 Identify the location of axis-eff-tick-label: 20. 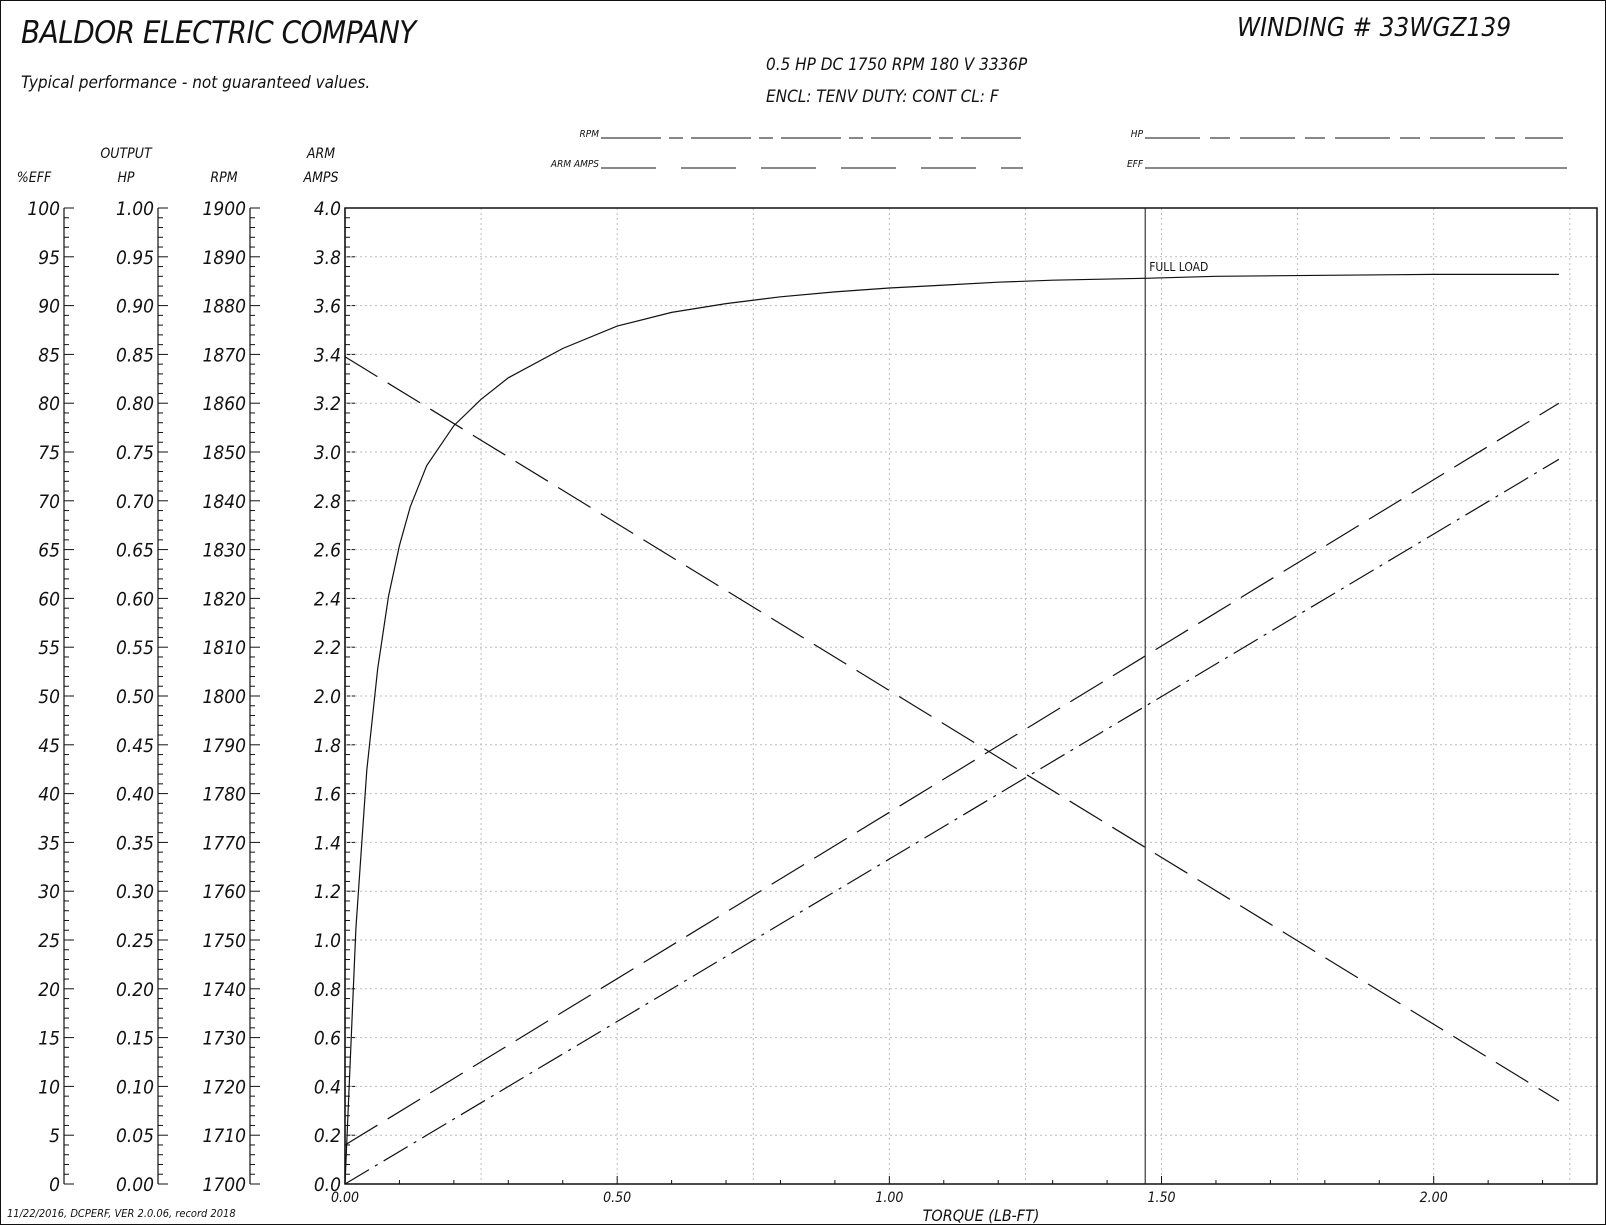
(49, 990).